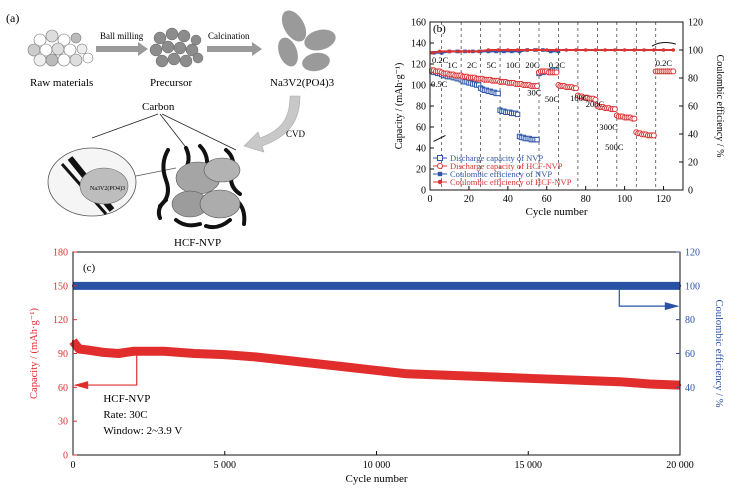  I want to click on ce-axis-arrow, so click(663, 44).